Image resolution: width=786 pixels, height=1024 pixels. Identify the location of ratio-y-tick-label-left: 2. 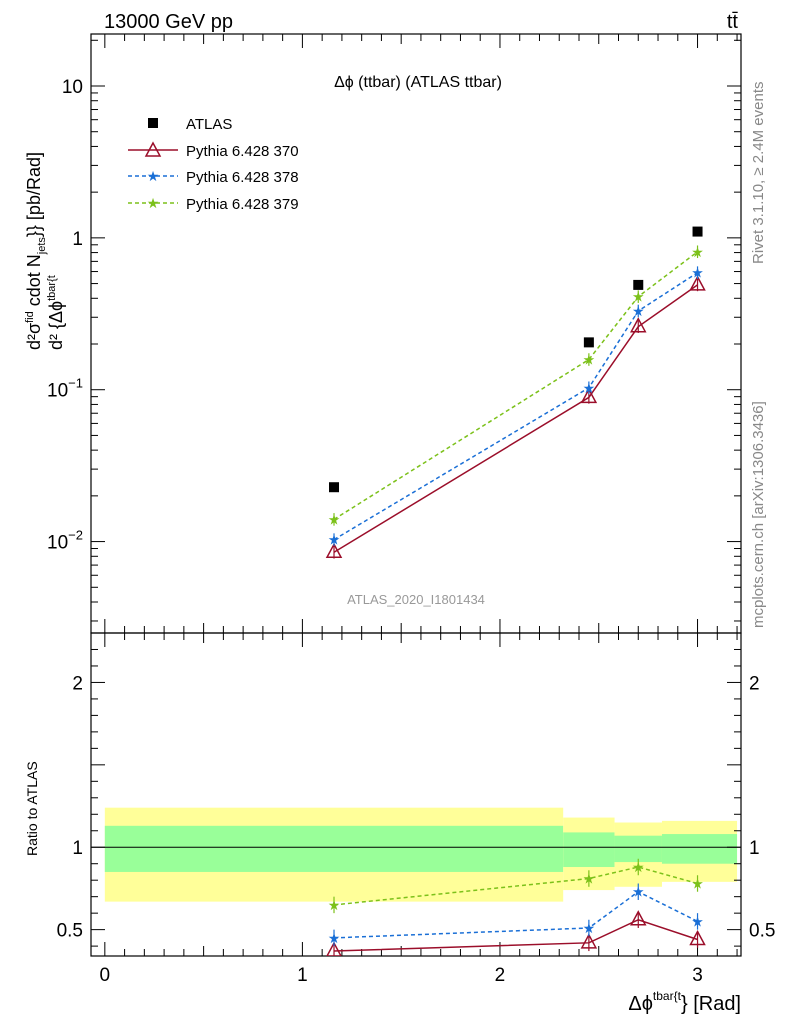
(77, 683).